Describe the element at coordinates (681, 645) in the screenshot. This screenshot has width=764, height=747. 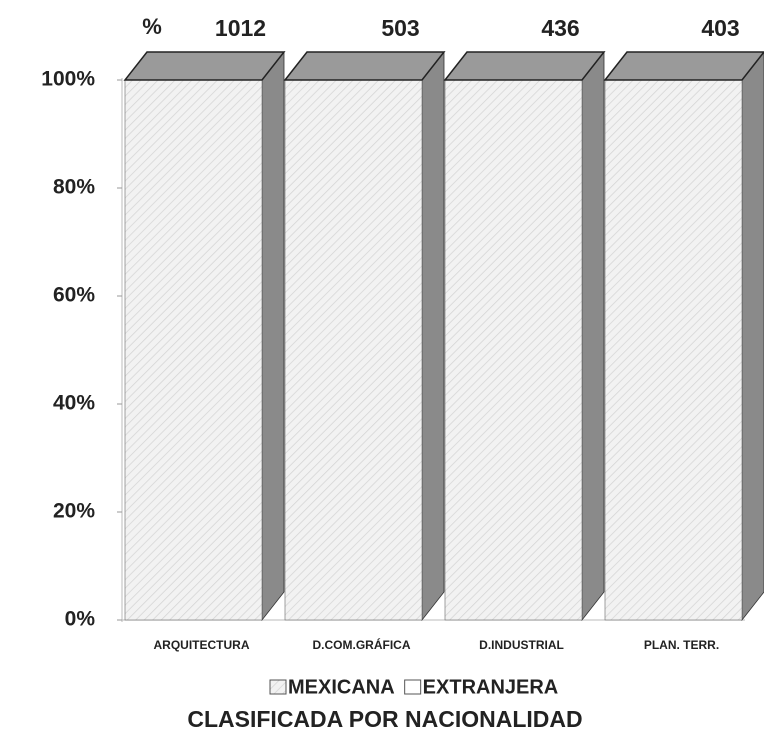
I see `x-tick-label: PLAN. TERR.` at that location.